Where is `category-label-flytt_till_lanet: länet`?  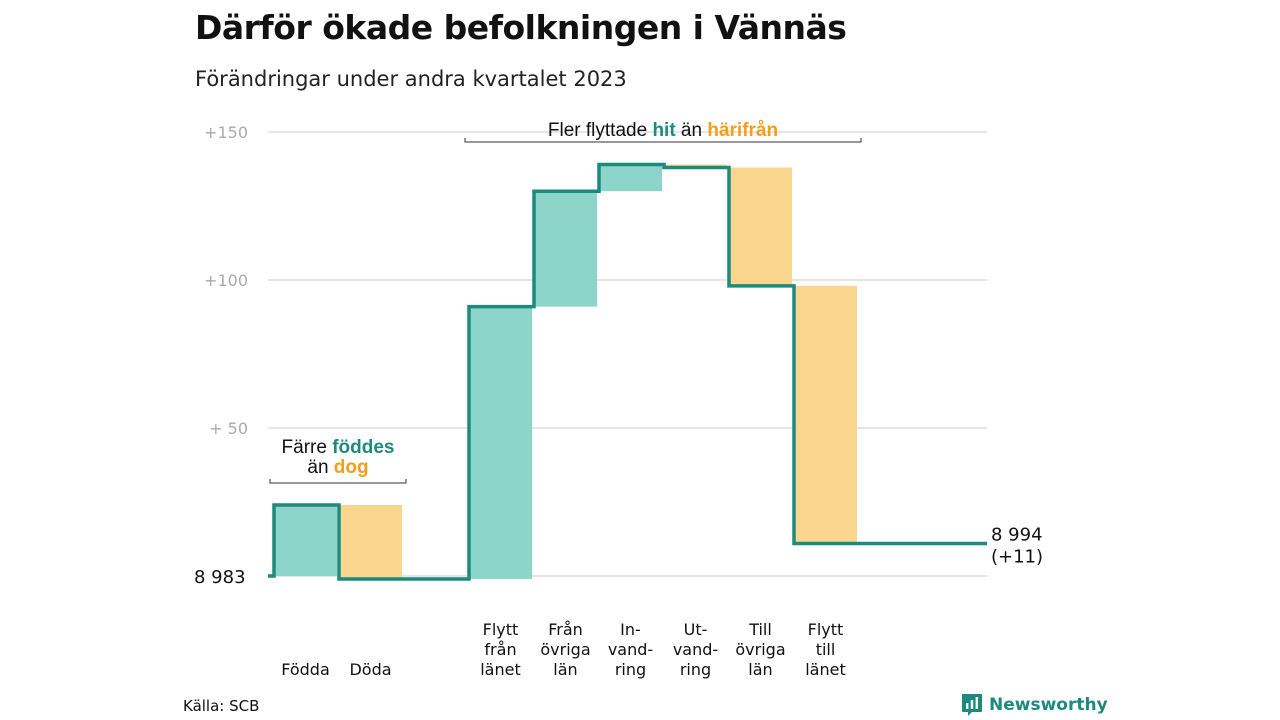 category-label-flytt_till_lanet: länet is located at coordinates (825, 669).